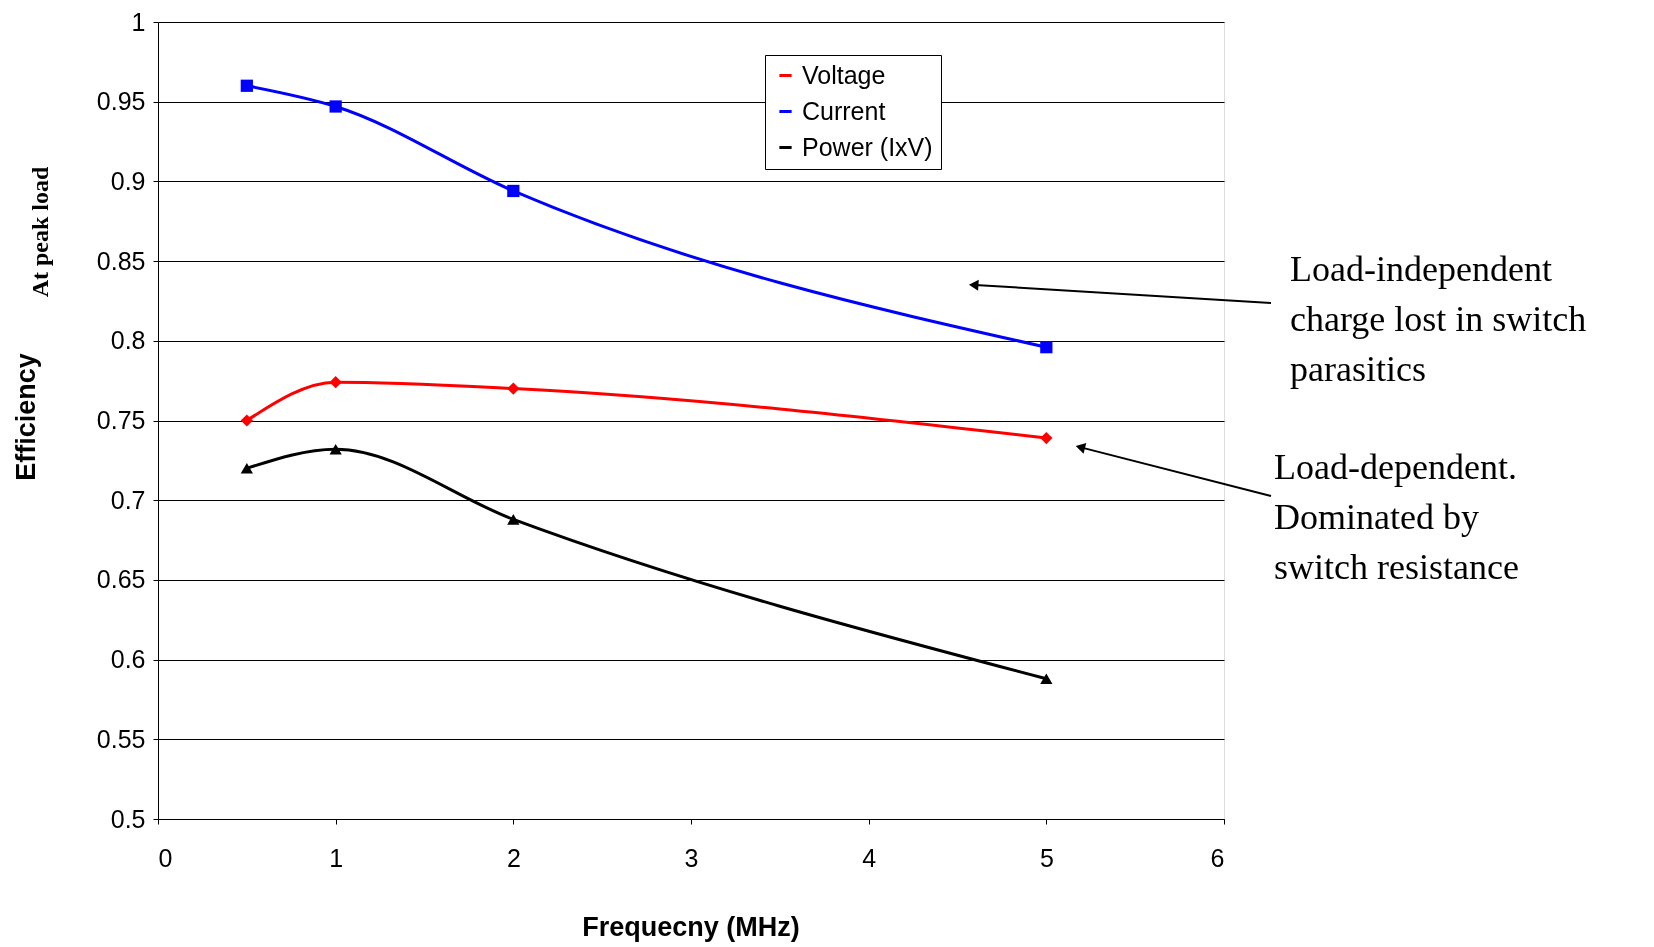 The height and width of the screenshot is (947, 1654). What do you see at coordinates (128, 499) in the screenshot?
I see `y-tick-label: 0.7` at bounding box center [128, 499].